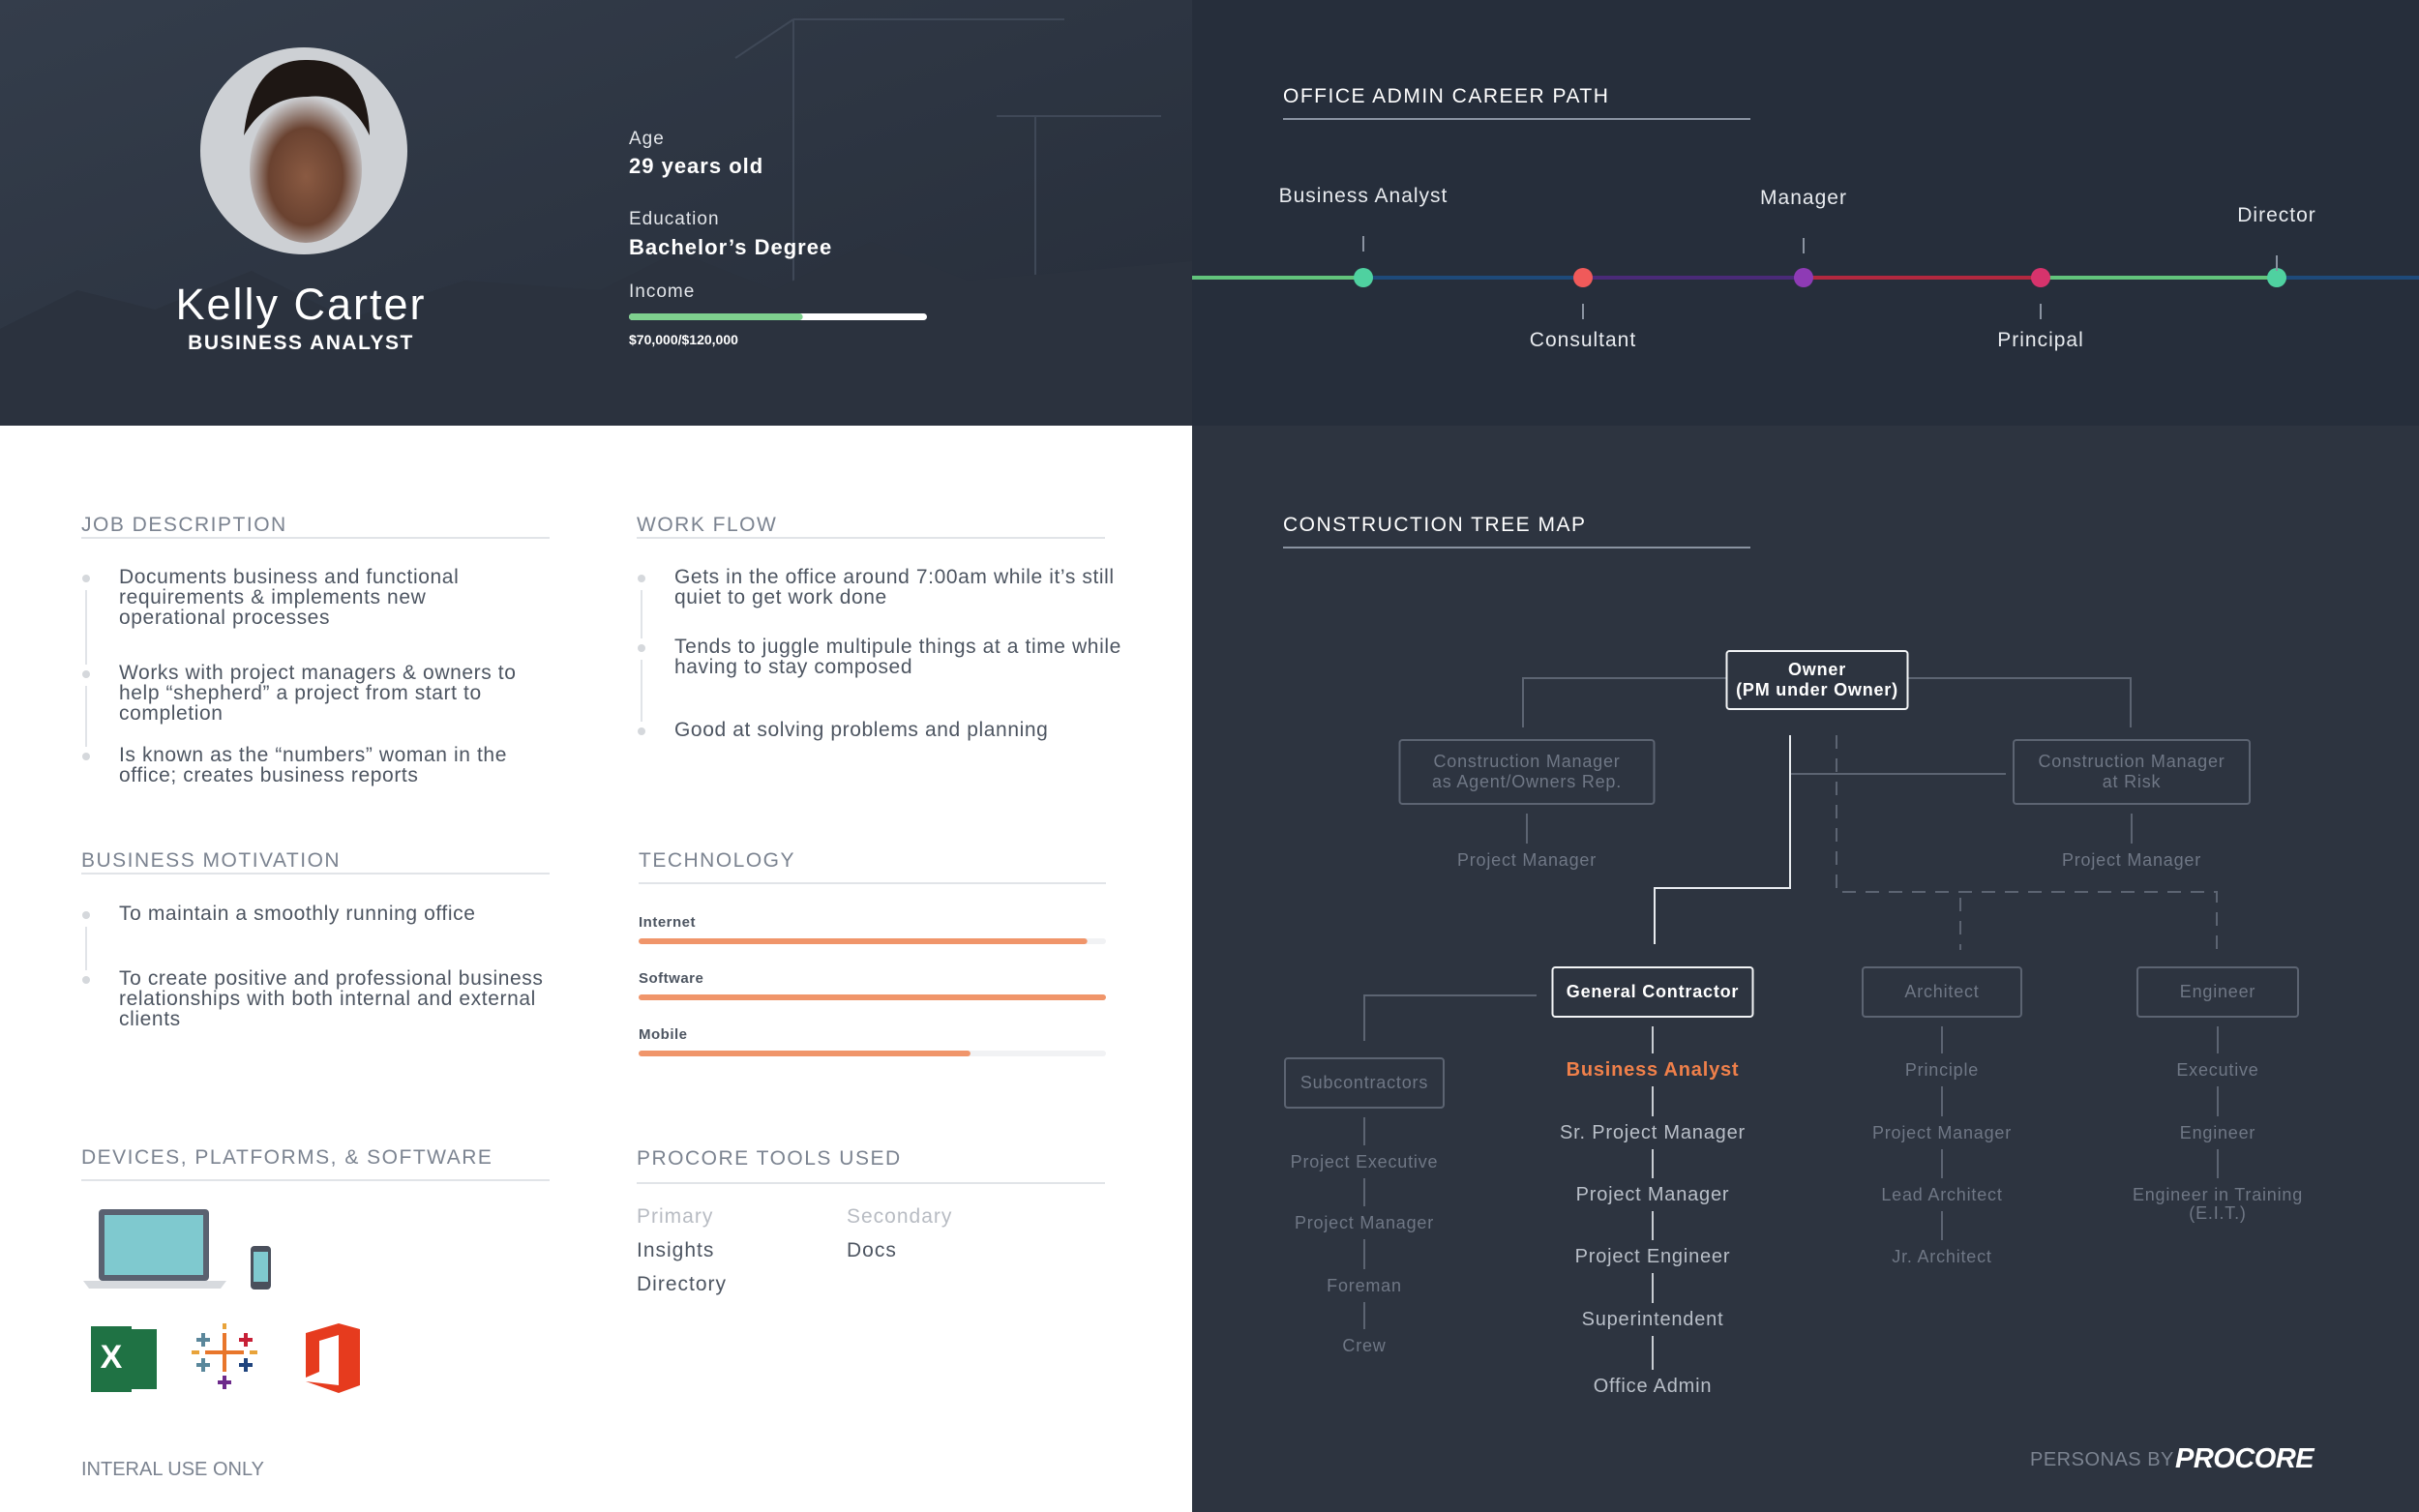  I want to click on section-title: OFFICE ADMIN CAREER PATH, so click(1446, 96).